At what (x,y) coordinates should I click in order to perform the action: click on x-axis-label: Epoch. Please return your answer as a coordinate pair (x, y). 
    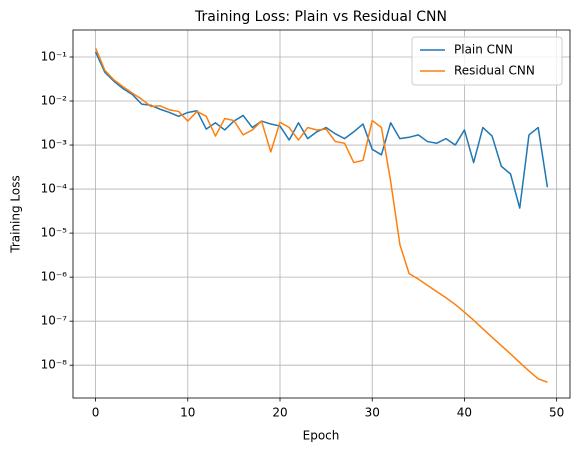
    Looking at the image, I should click on (321, 436).